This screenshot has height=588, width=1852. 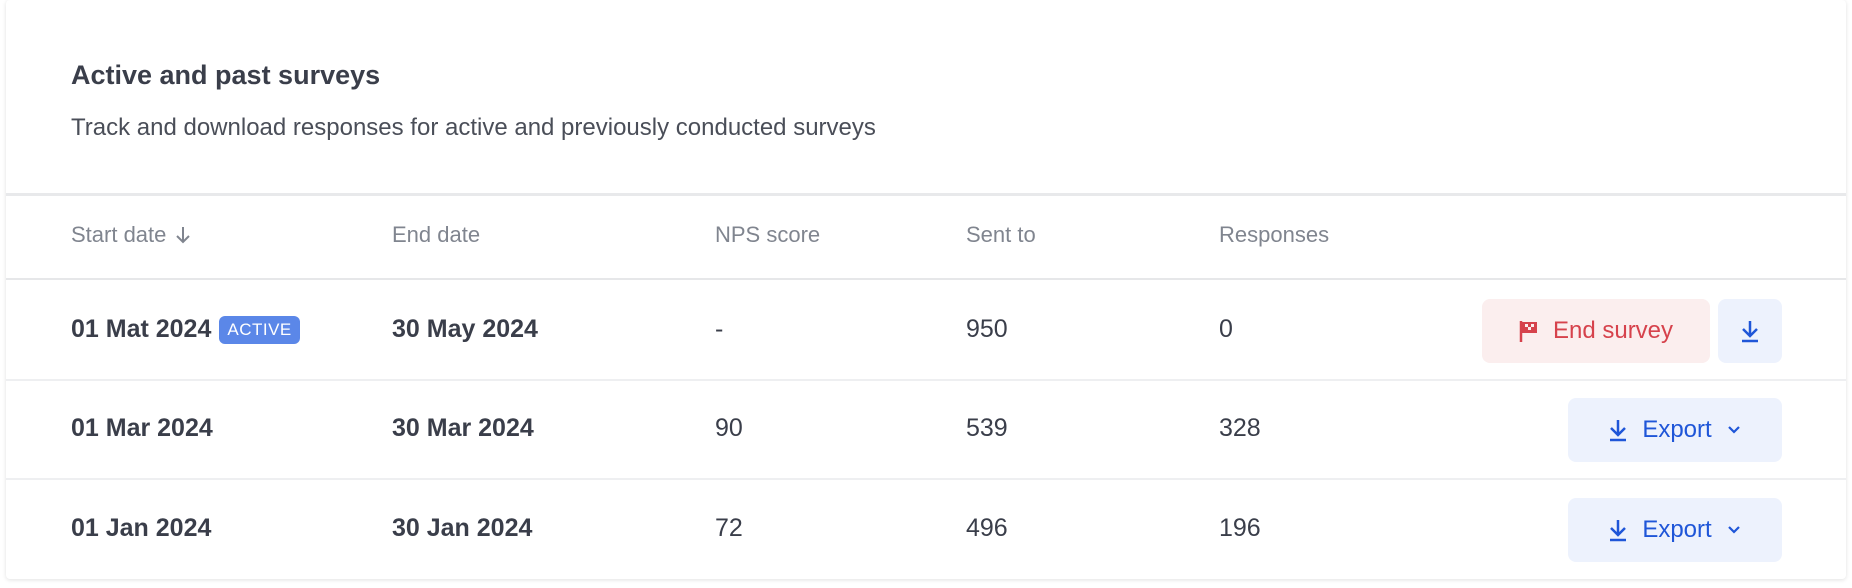 What do you see at coordinates (462, 528) in the screenshot?
I see `end-date-cell: 30 Jan 2024` at bounding box center [462, 528].